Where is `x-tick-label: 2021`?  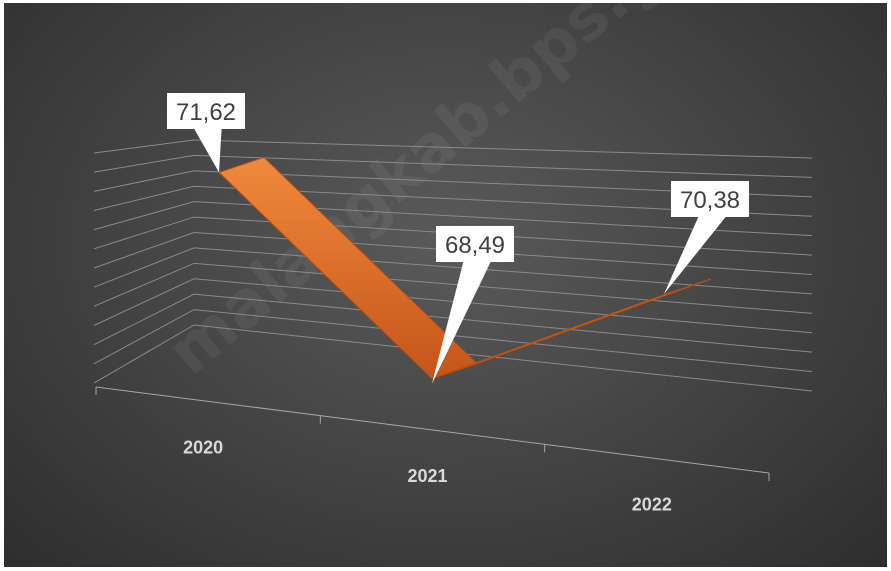
x-tick-label: 2021 is located at coordinates (427, 476).